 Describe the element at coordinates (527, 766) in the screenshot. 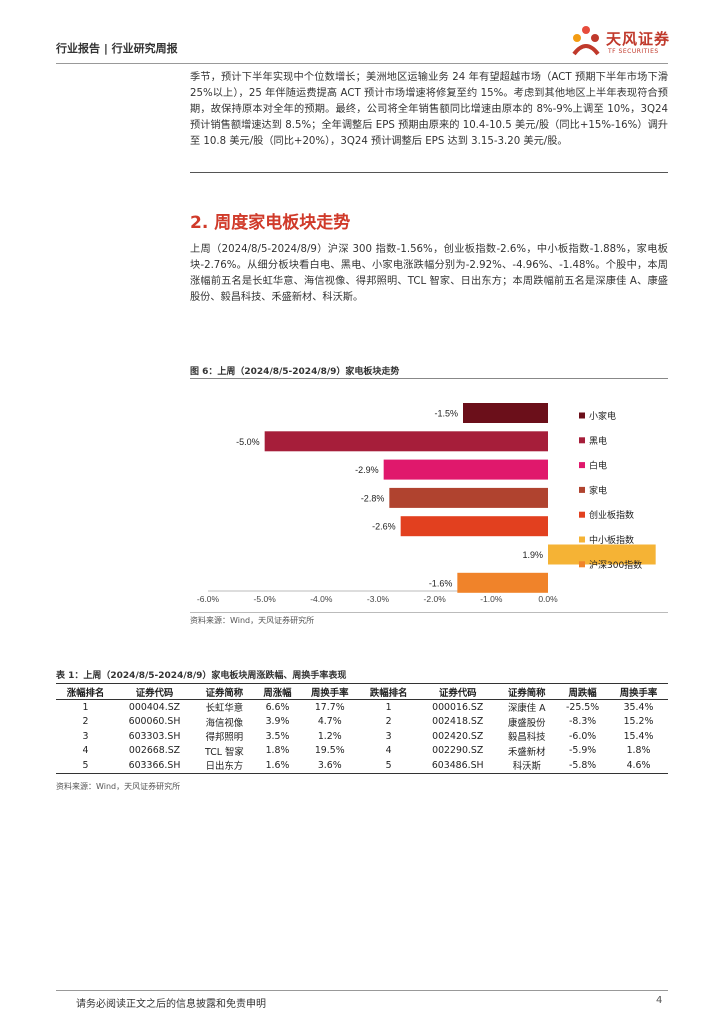

I see `table-cell: 科沃斯` at that location.